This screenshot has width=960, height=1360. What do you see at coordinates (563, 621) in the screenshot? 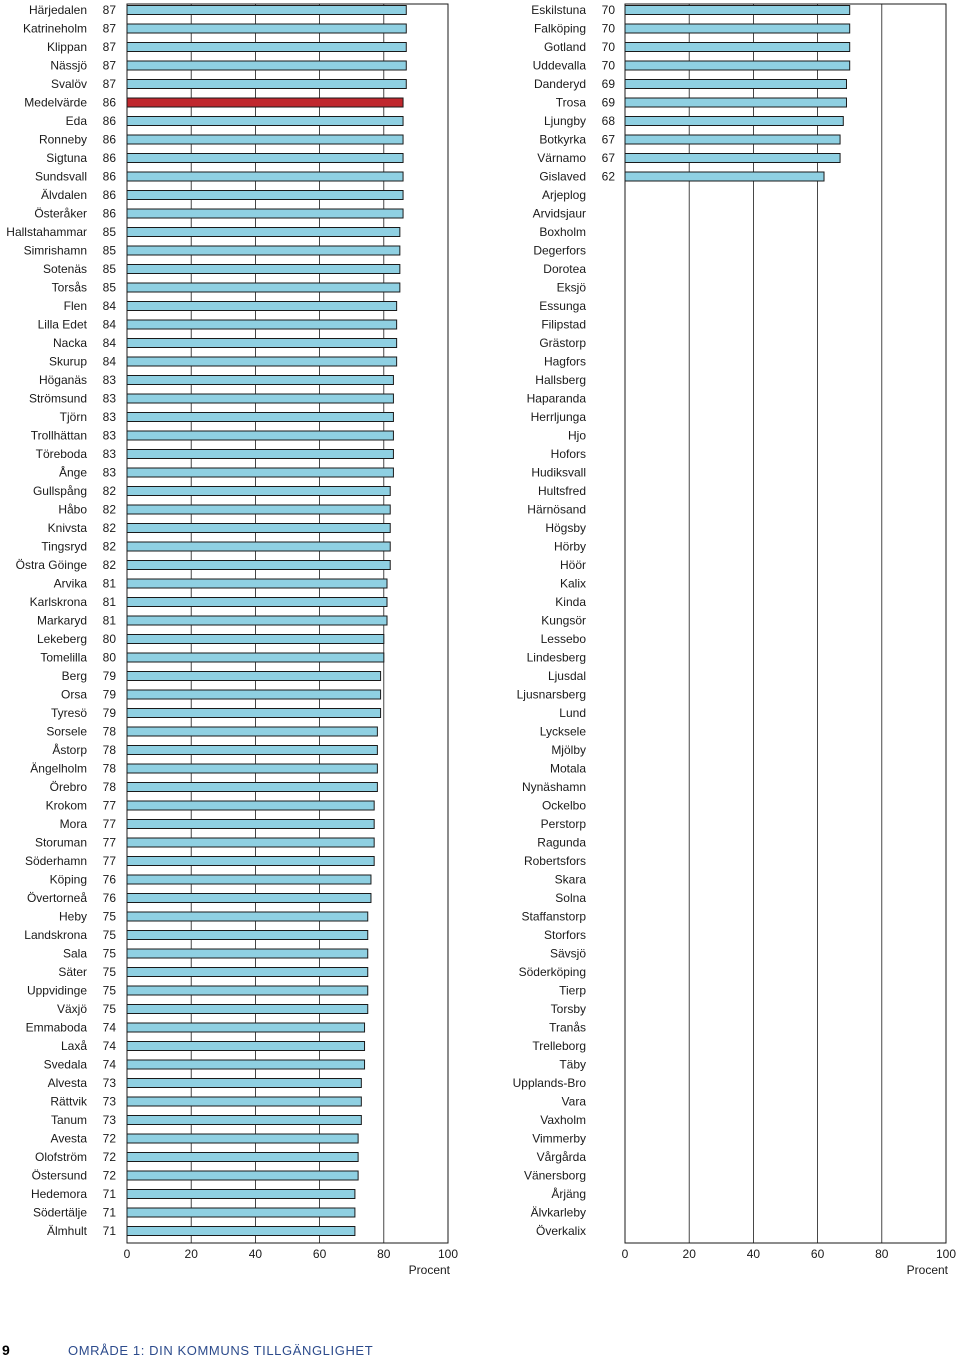
I see `category-label: Kungsör` at bounding box center [563, 621].